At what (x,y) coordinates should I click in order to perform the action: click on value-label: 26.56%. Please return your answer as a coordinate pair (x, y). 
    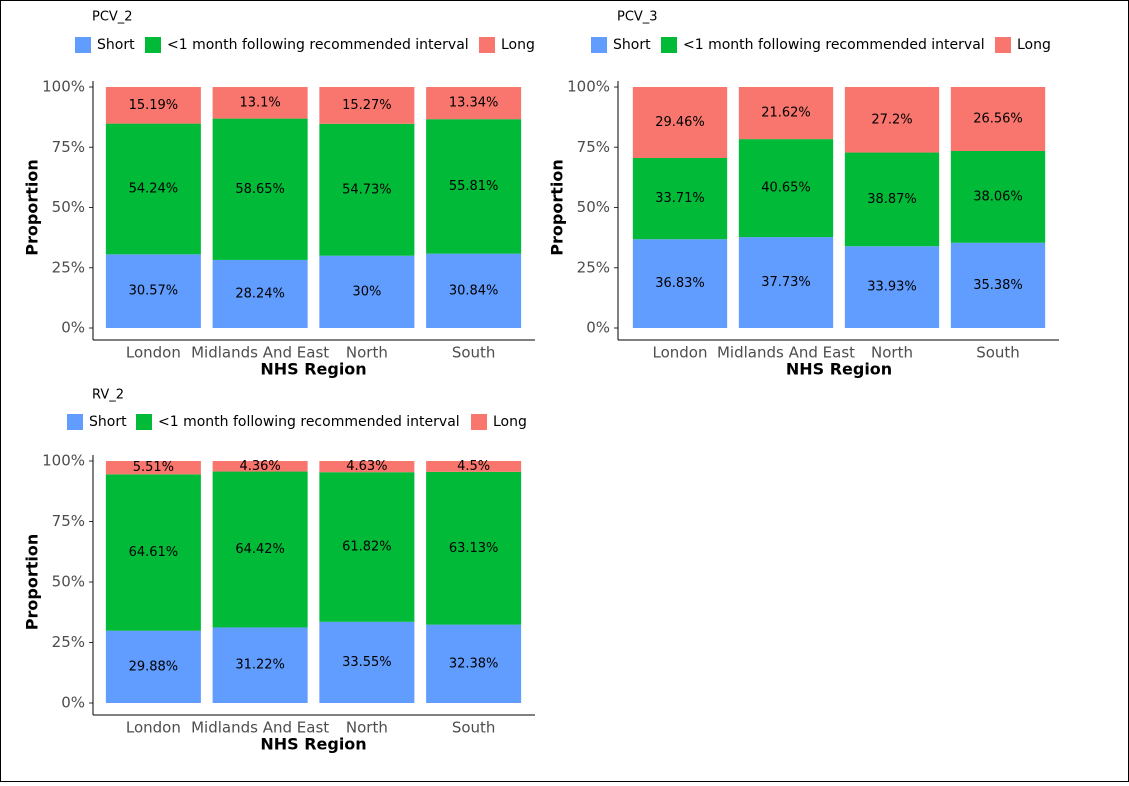
    Looking at the image, I should click on (998, 119).